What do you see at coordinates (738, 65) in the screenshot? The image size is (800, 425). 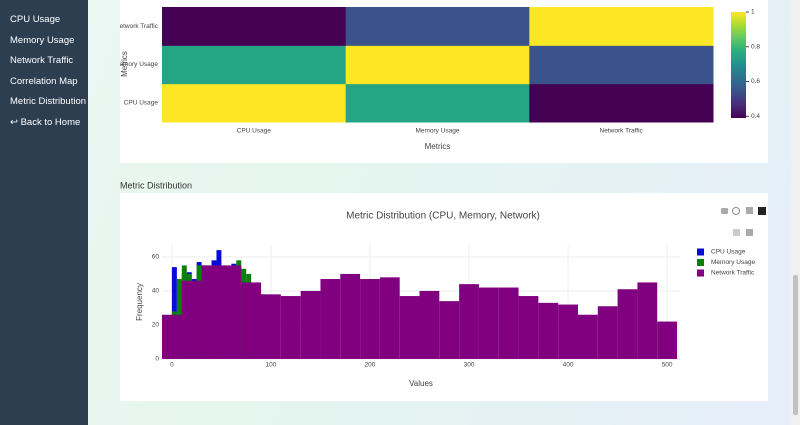 I see `colorbar` at bounding box center [738, 65].